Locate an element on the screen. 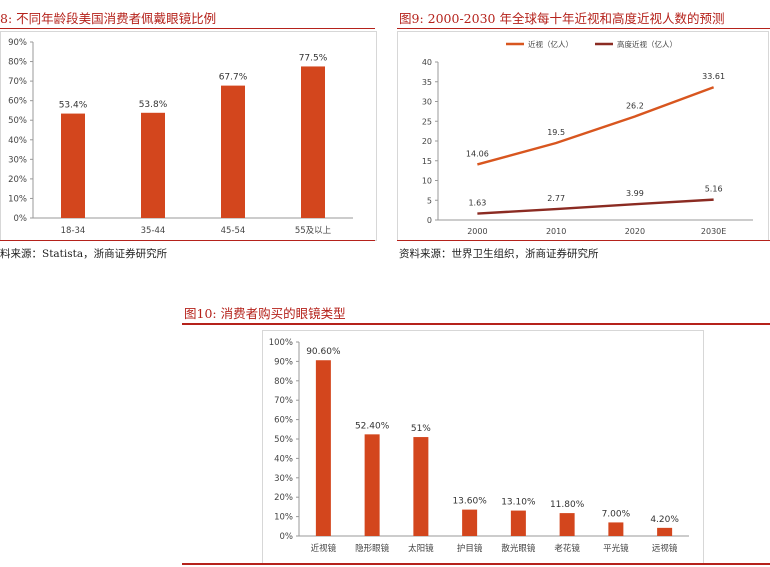 Image resolution: width=770 pixels, height=567 pixels. bottom-end-rule is located at coordinates (476, 564).